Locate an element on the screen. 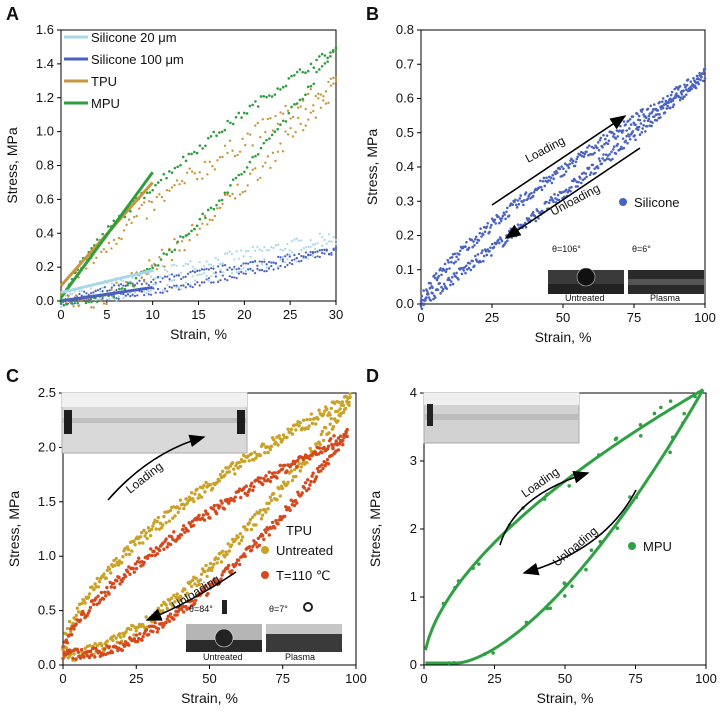 The width and height of the screenshot is (720, 717). y-tick-label: 0 is located at coordinates (413, 664).